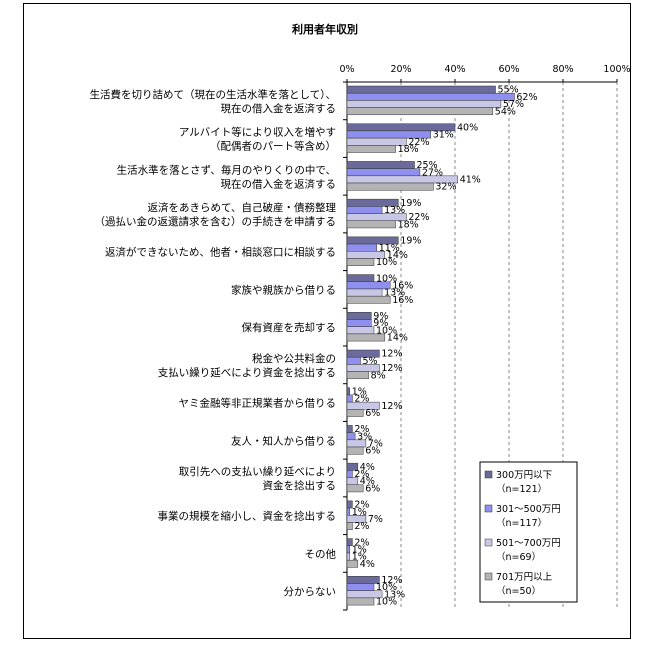  What do you see at coordinates (213, 94) in the screenshot?
I see `category-label: 生活費を切り詰めて（現在の生活水準を落として）、` at bounding box center [213, 94].